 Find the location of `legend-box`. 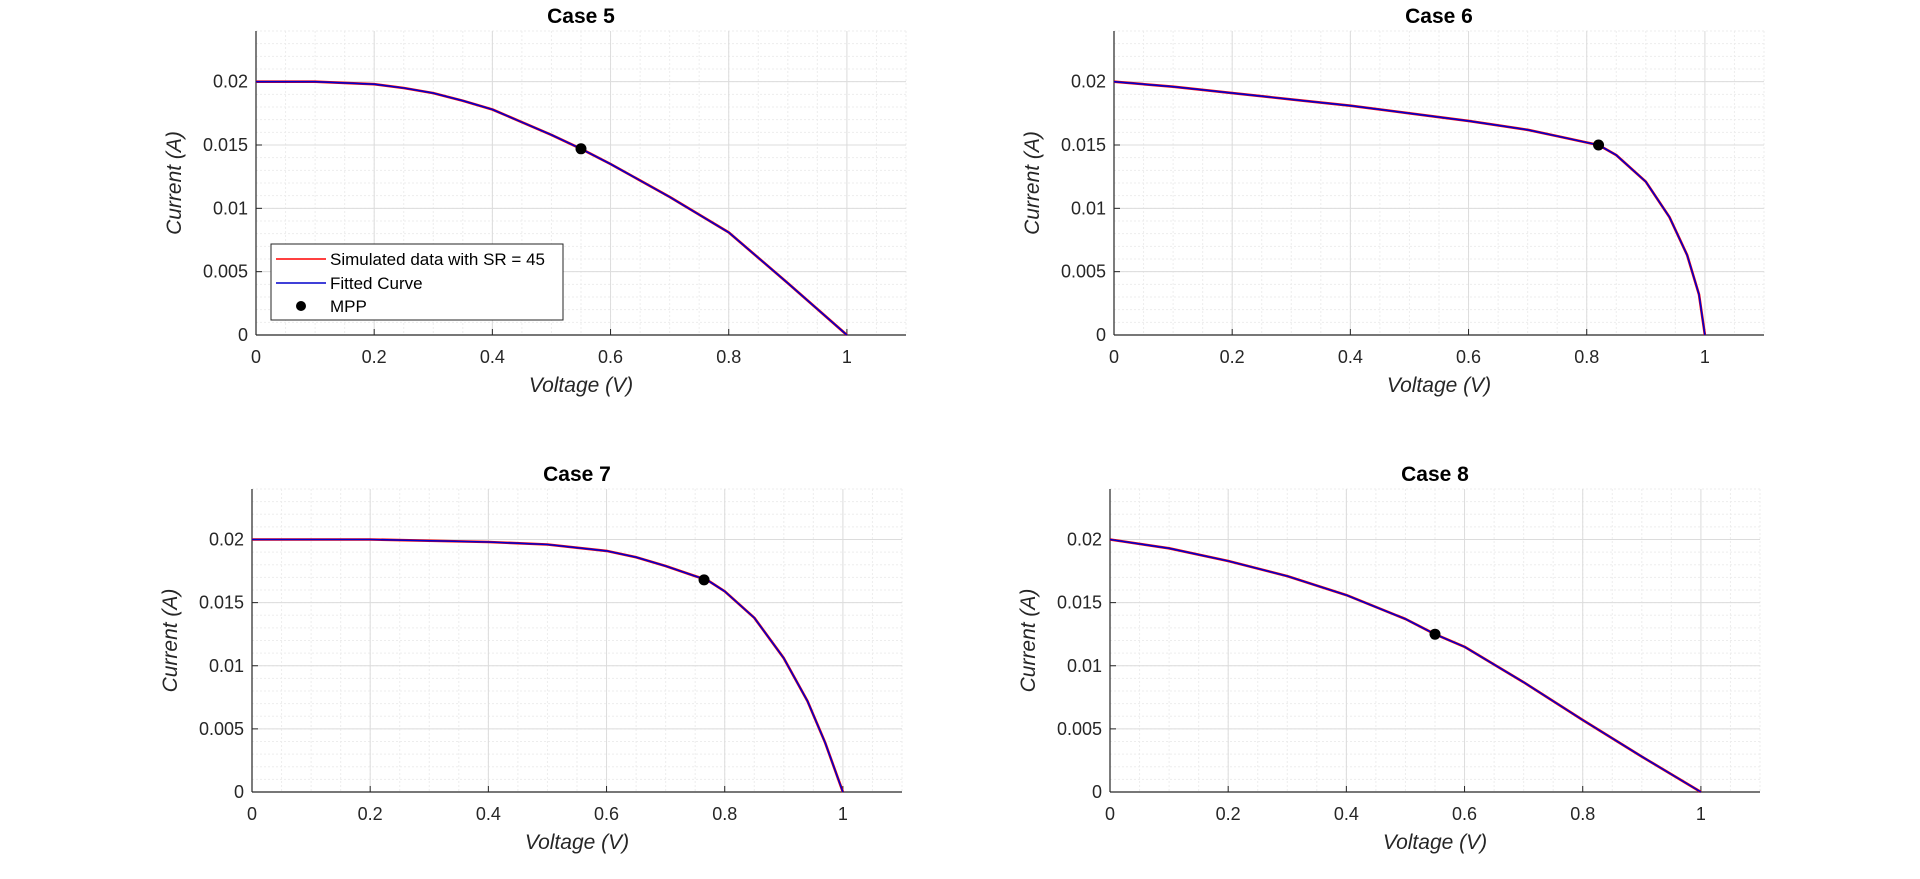

legend-box is located at coordinates (417, 282).